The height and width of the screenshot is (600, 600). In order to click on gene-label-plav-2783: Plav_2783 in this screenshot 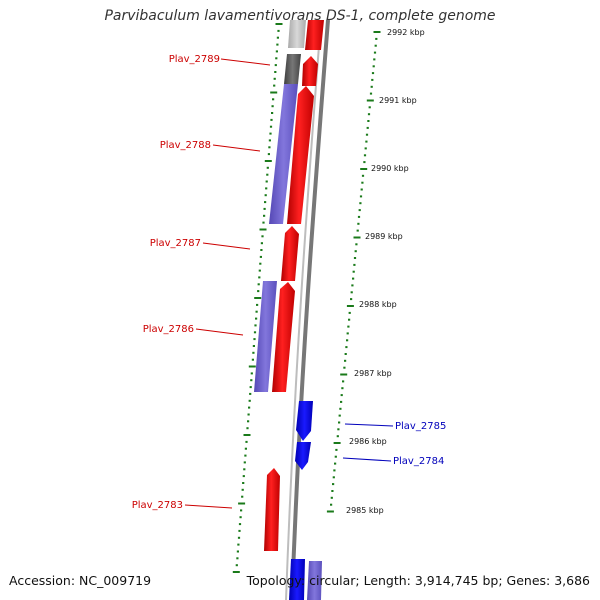, I will do `click(157, 505)`.